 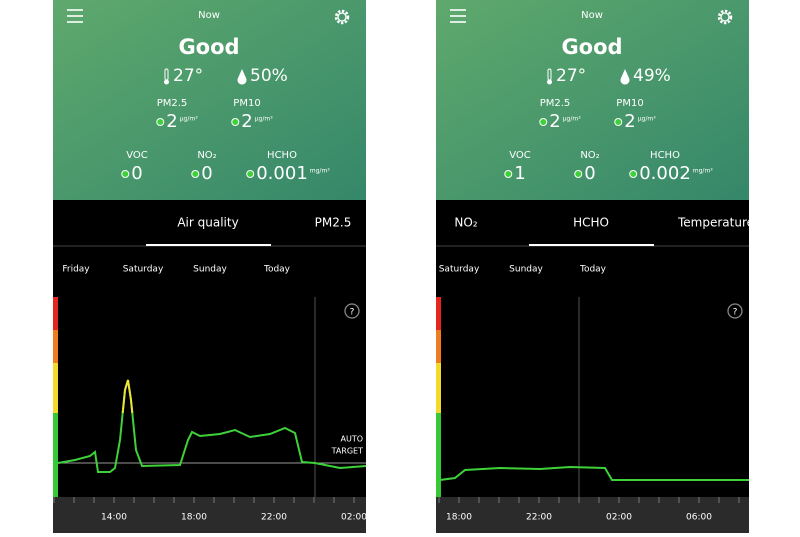 What do you see at coordinates (591, 223) in the screenshot?
I see `tab: HCHO` at bounding box center [591, 223].